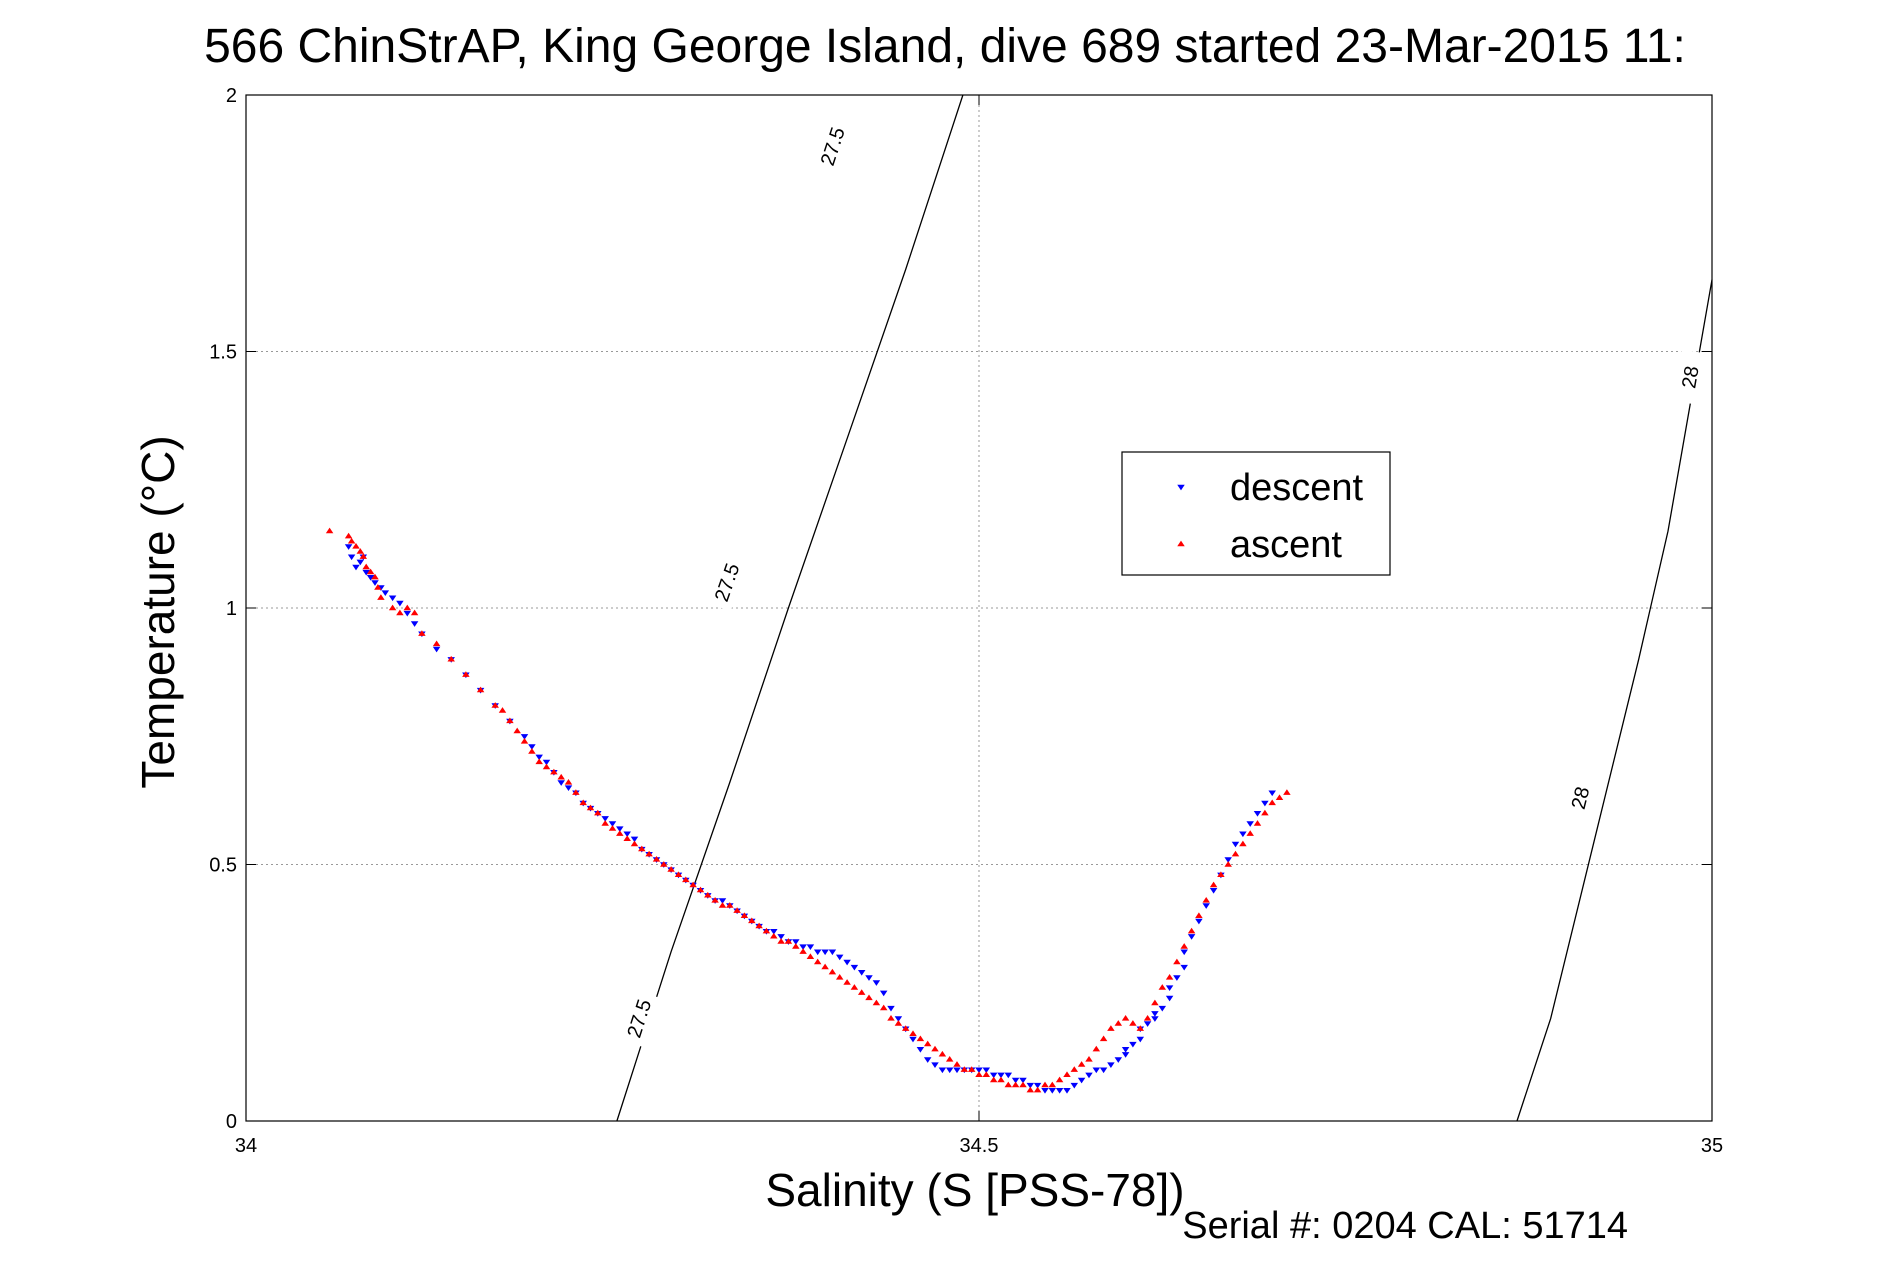  I want to click on contour-label: 28, so click(1581, 798).